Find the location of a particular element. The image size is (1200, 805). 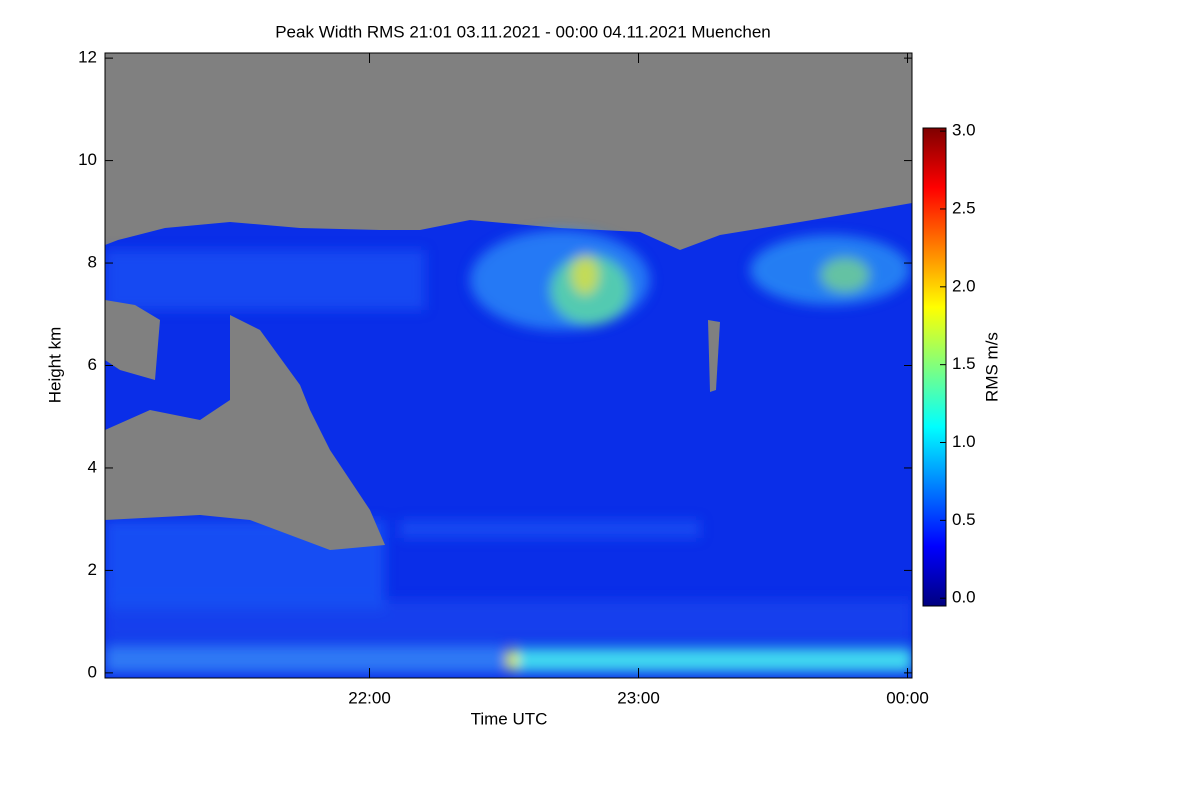

x-tick-label: 23:00 is located at coordinates (638, 697).